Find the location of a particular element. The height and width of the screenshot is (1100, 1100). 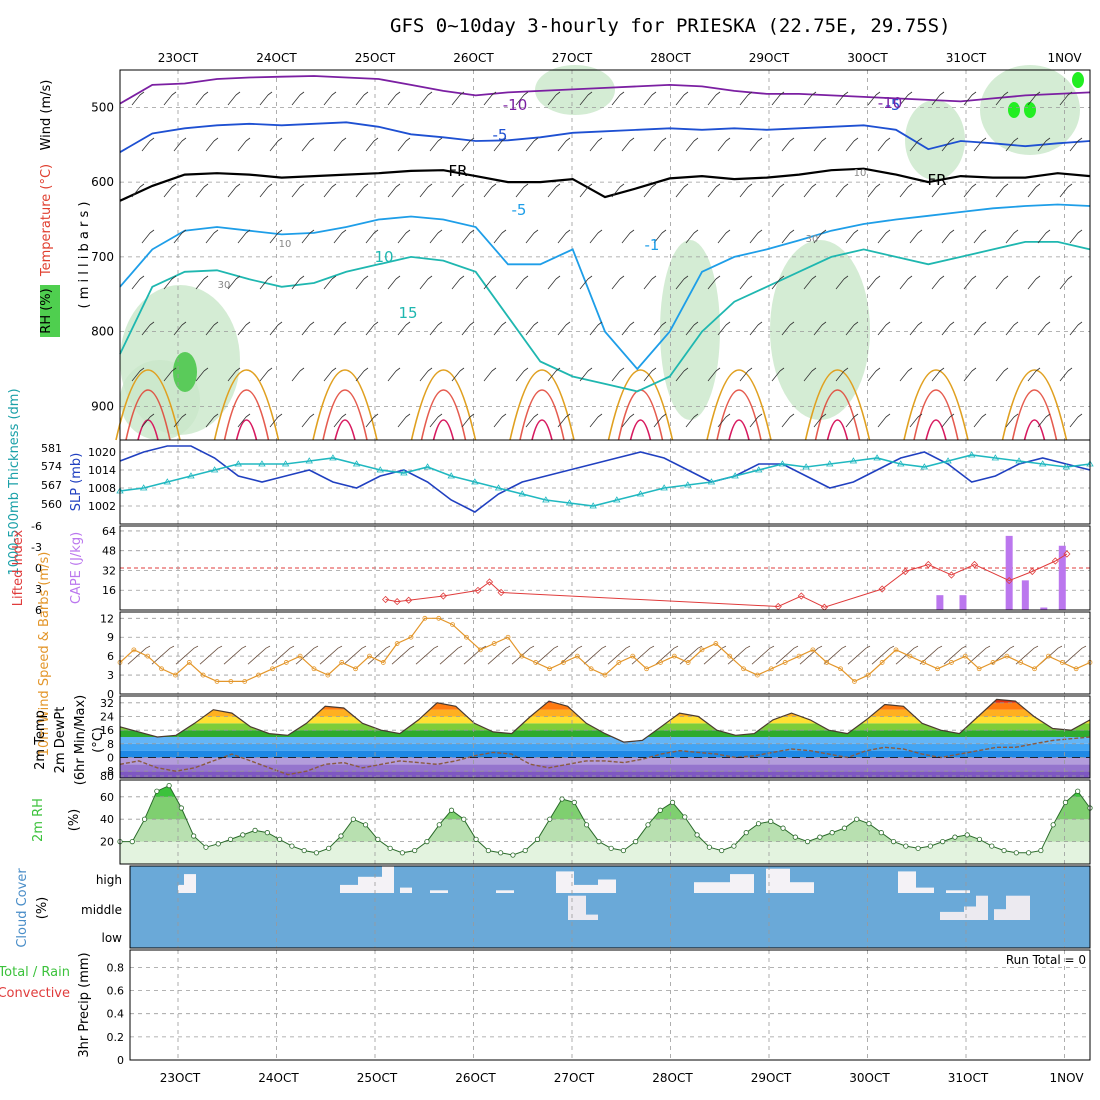

lifted-tick-label: 3 is located at coordinates (38, 589).